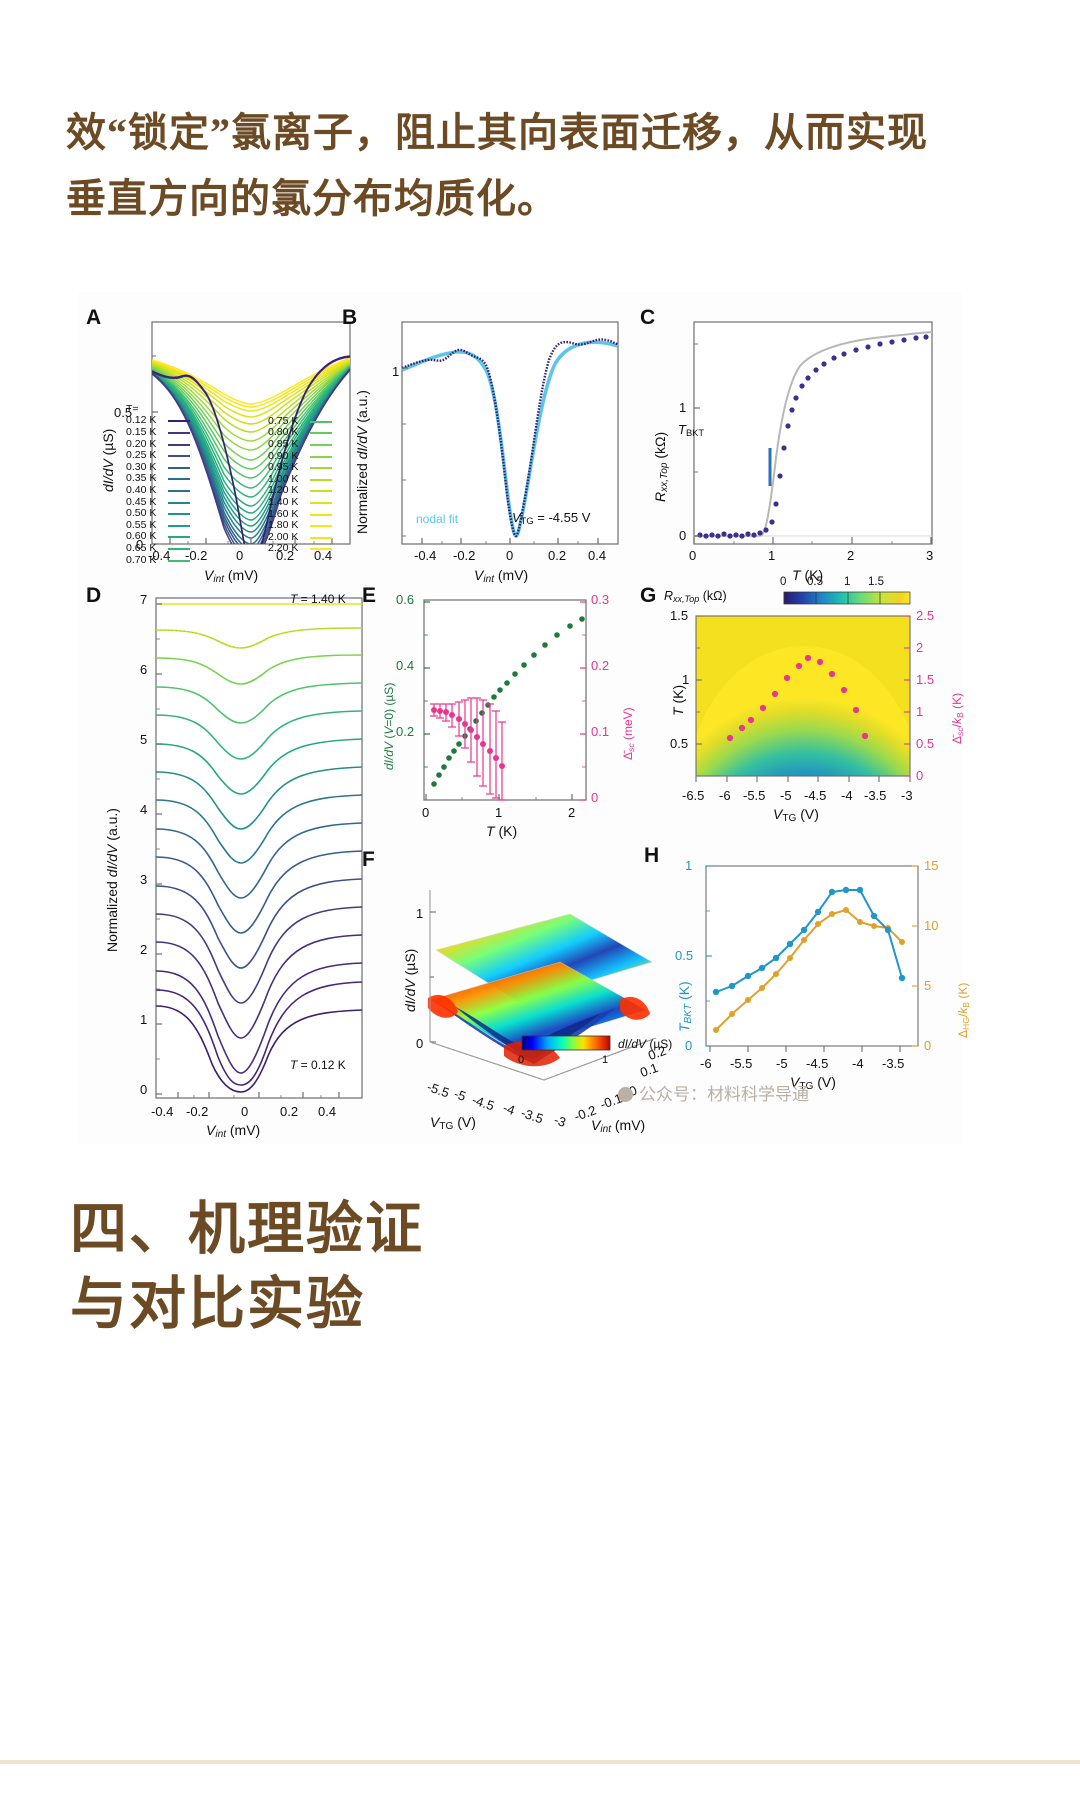  Describe the element at coordinates (572, 812) in the screenshot. I see `panel-e-xtick-2: 2` at that location.